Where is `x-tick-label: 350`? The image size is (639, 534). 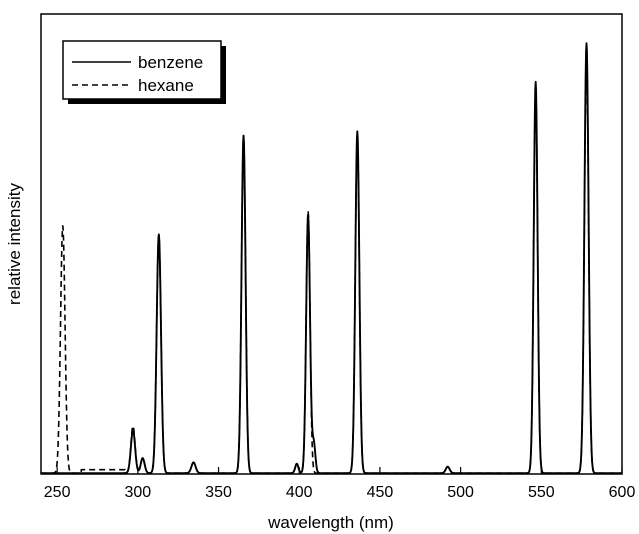
x-tick-label: 350 is located at coordinates (218, 492).